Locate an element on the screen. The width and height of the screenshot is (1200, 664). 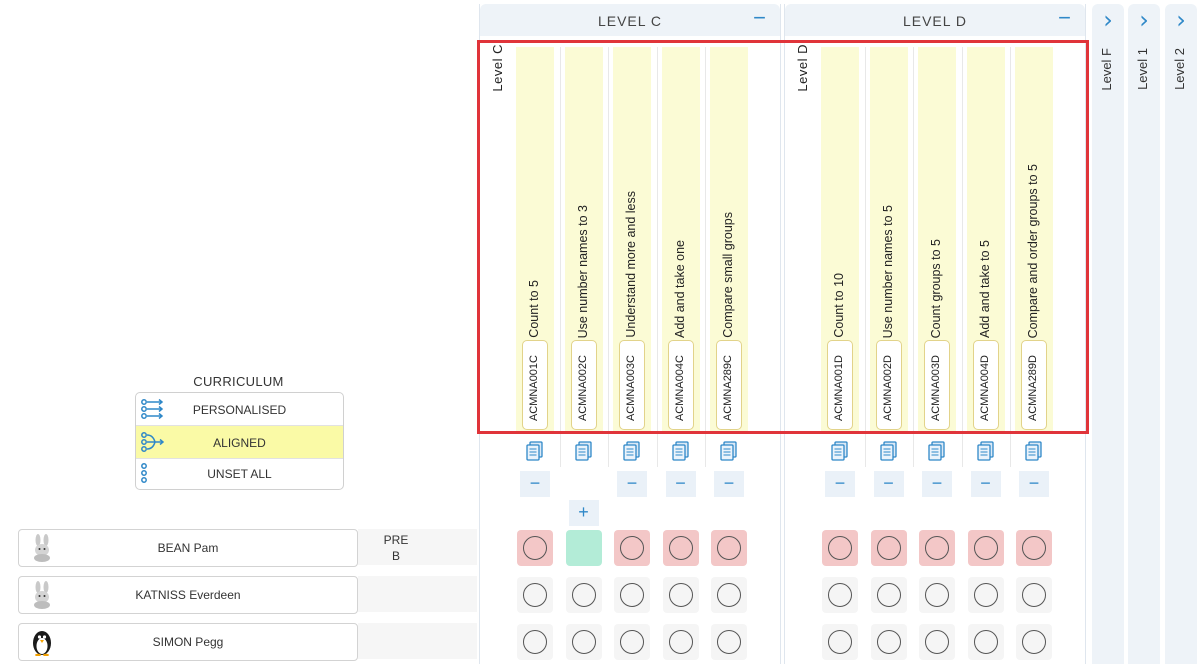
student-name: KATNISS Everdeen is located at coordinates (188, 595).